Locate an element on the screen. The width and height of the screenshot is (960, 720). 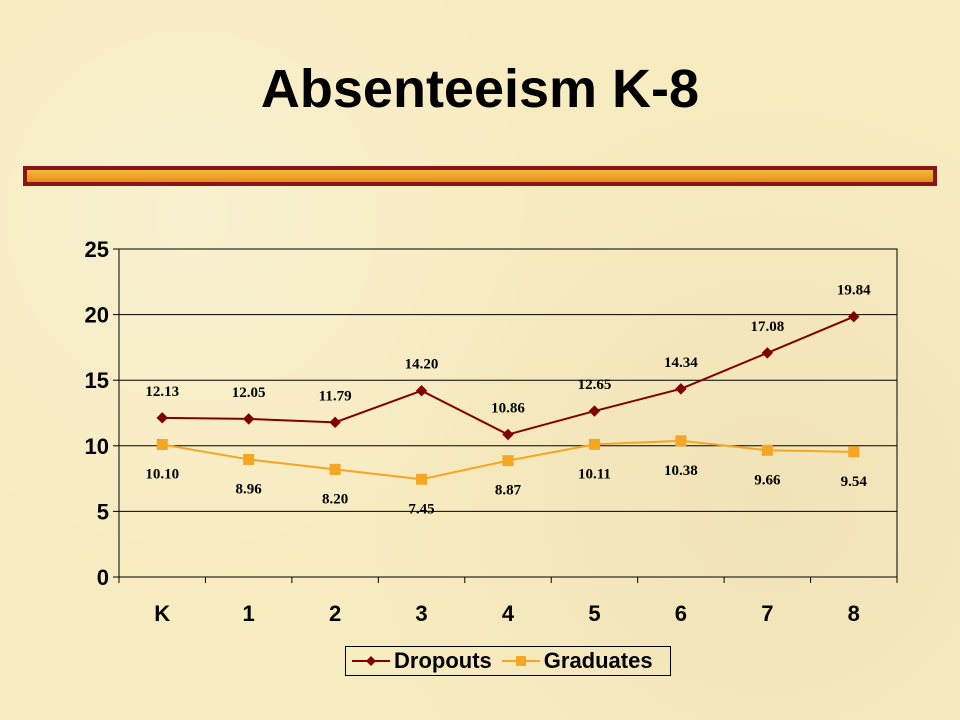
x-tick-label: K is located at coordinates (162, 613).